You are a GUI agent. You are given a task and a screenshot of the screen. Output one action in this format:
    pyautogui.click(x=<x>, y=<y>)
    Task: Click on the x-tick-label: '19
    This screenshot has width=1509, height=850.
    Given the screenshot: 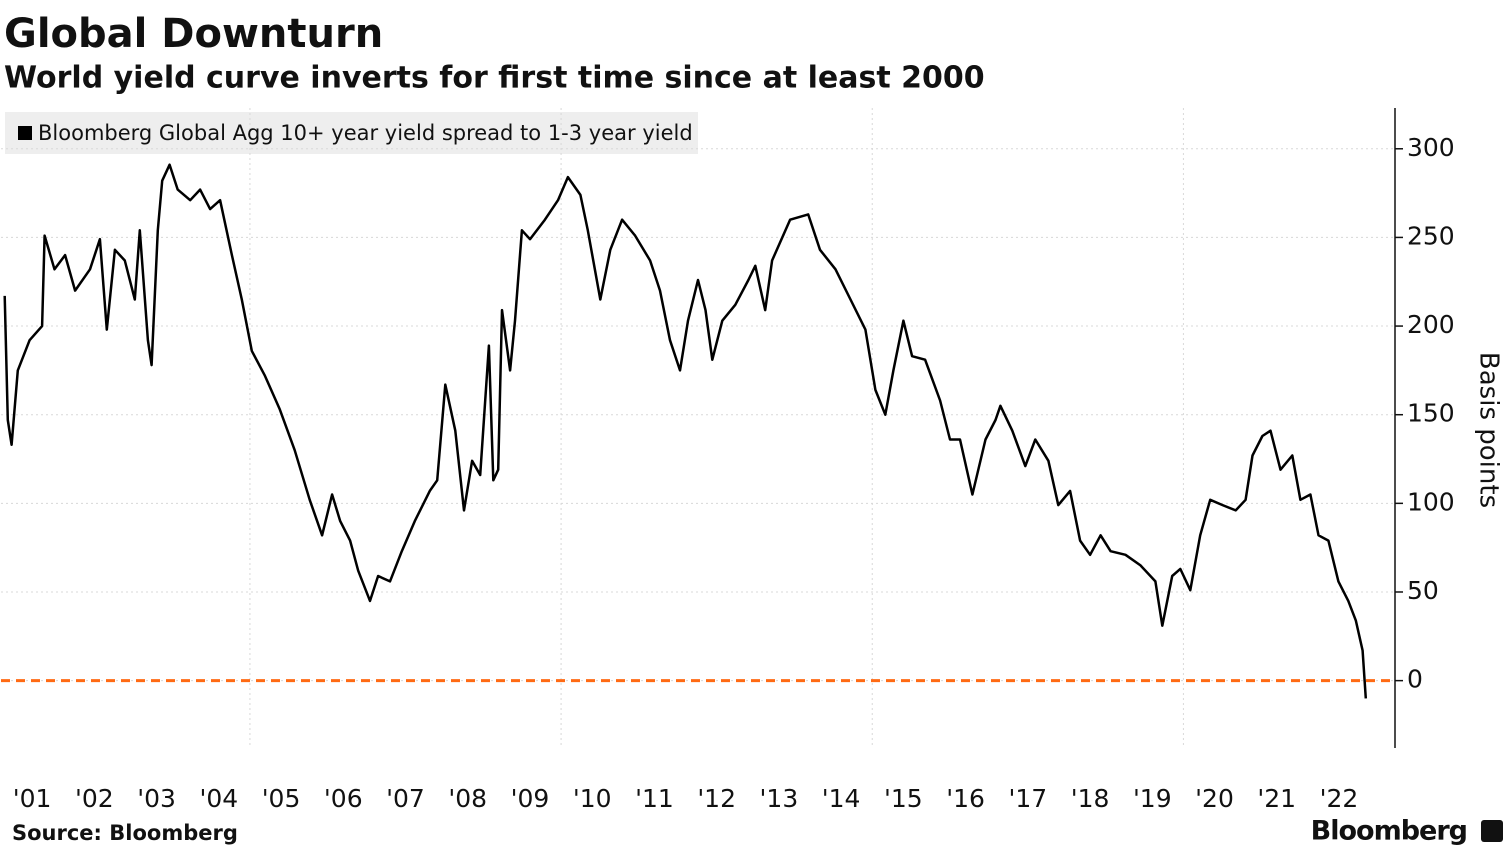 What is the action you would take?
    pyautogui.click(x=1152, y=798)
    